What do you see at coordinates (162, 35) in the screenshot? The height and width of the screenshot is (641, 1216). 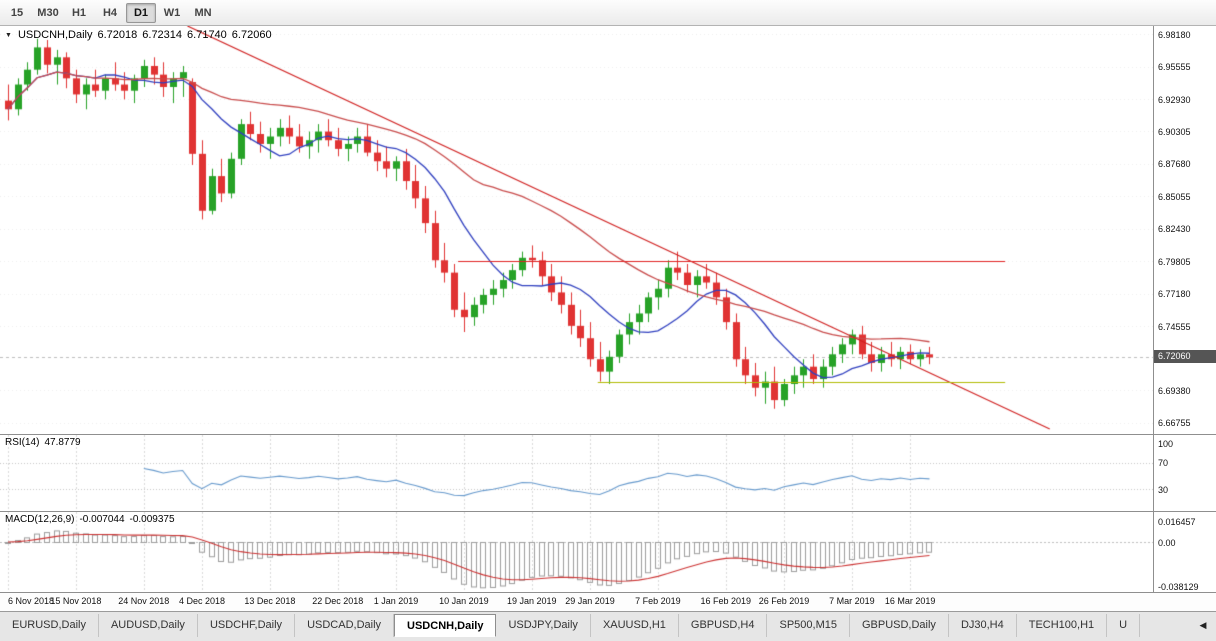 I see `chart-high-value: 6.72314` at bounding box center [162, 35].